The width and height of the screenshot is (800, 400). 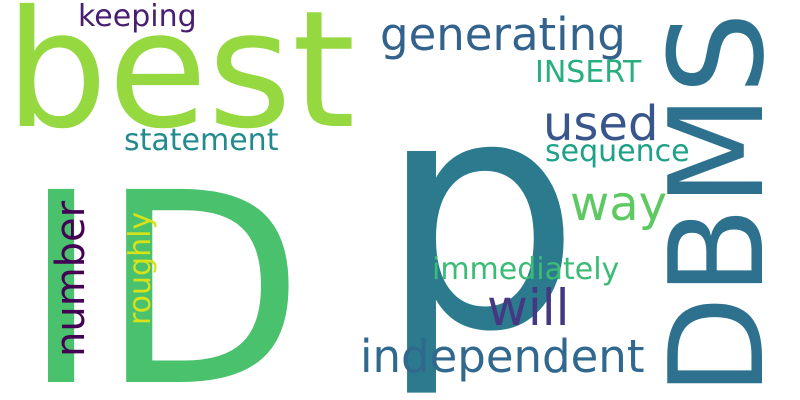 I want to click on word-immediately: immediately, so click(x=525, y=269).